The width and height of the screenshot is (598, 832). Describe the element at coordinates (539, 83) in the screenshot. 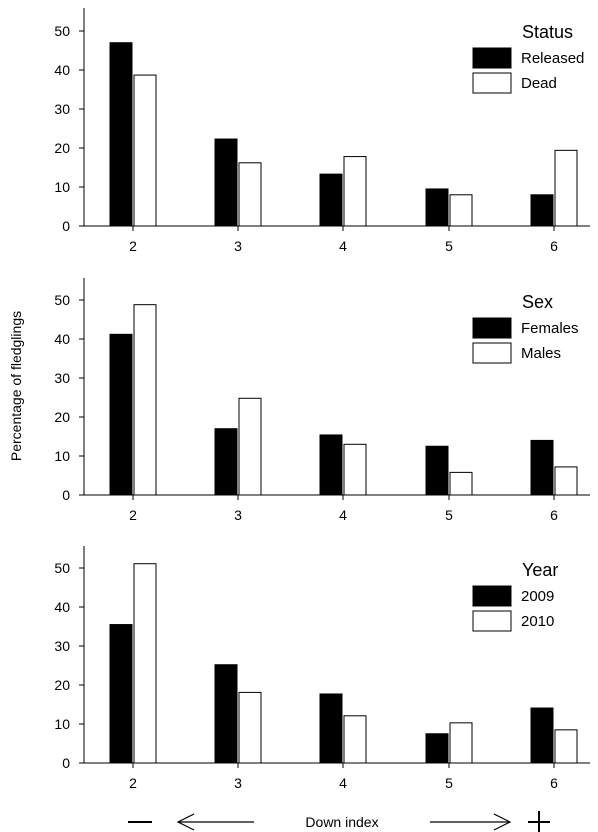

I see `legend-label-dead: Dead` at that location.